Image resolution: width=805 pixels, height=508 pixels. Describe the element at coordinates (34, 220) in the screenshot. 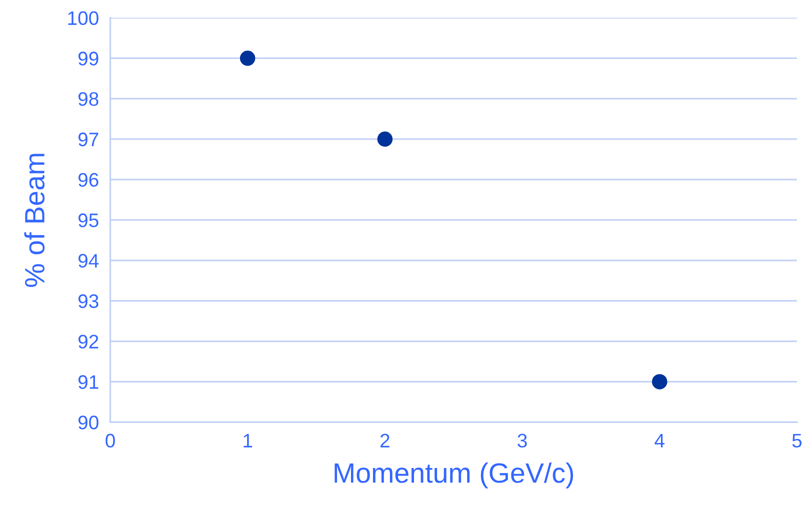

I see `y-axis-title: % of Beam` at that location.